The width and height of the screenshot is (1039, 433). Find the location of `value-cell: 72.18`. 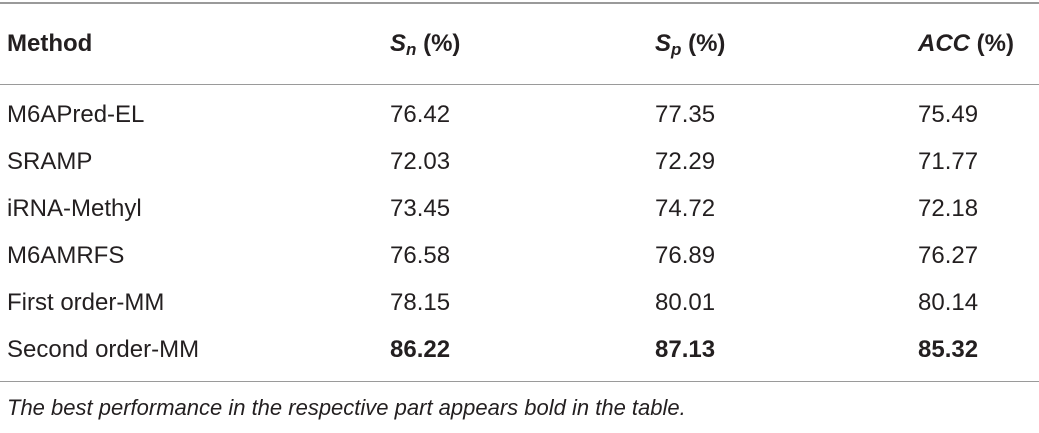

value-cell: 72.18 is located at coordinates (948, 208).